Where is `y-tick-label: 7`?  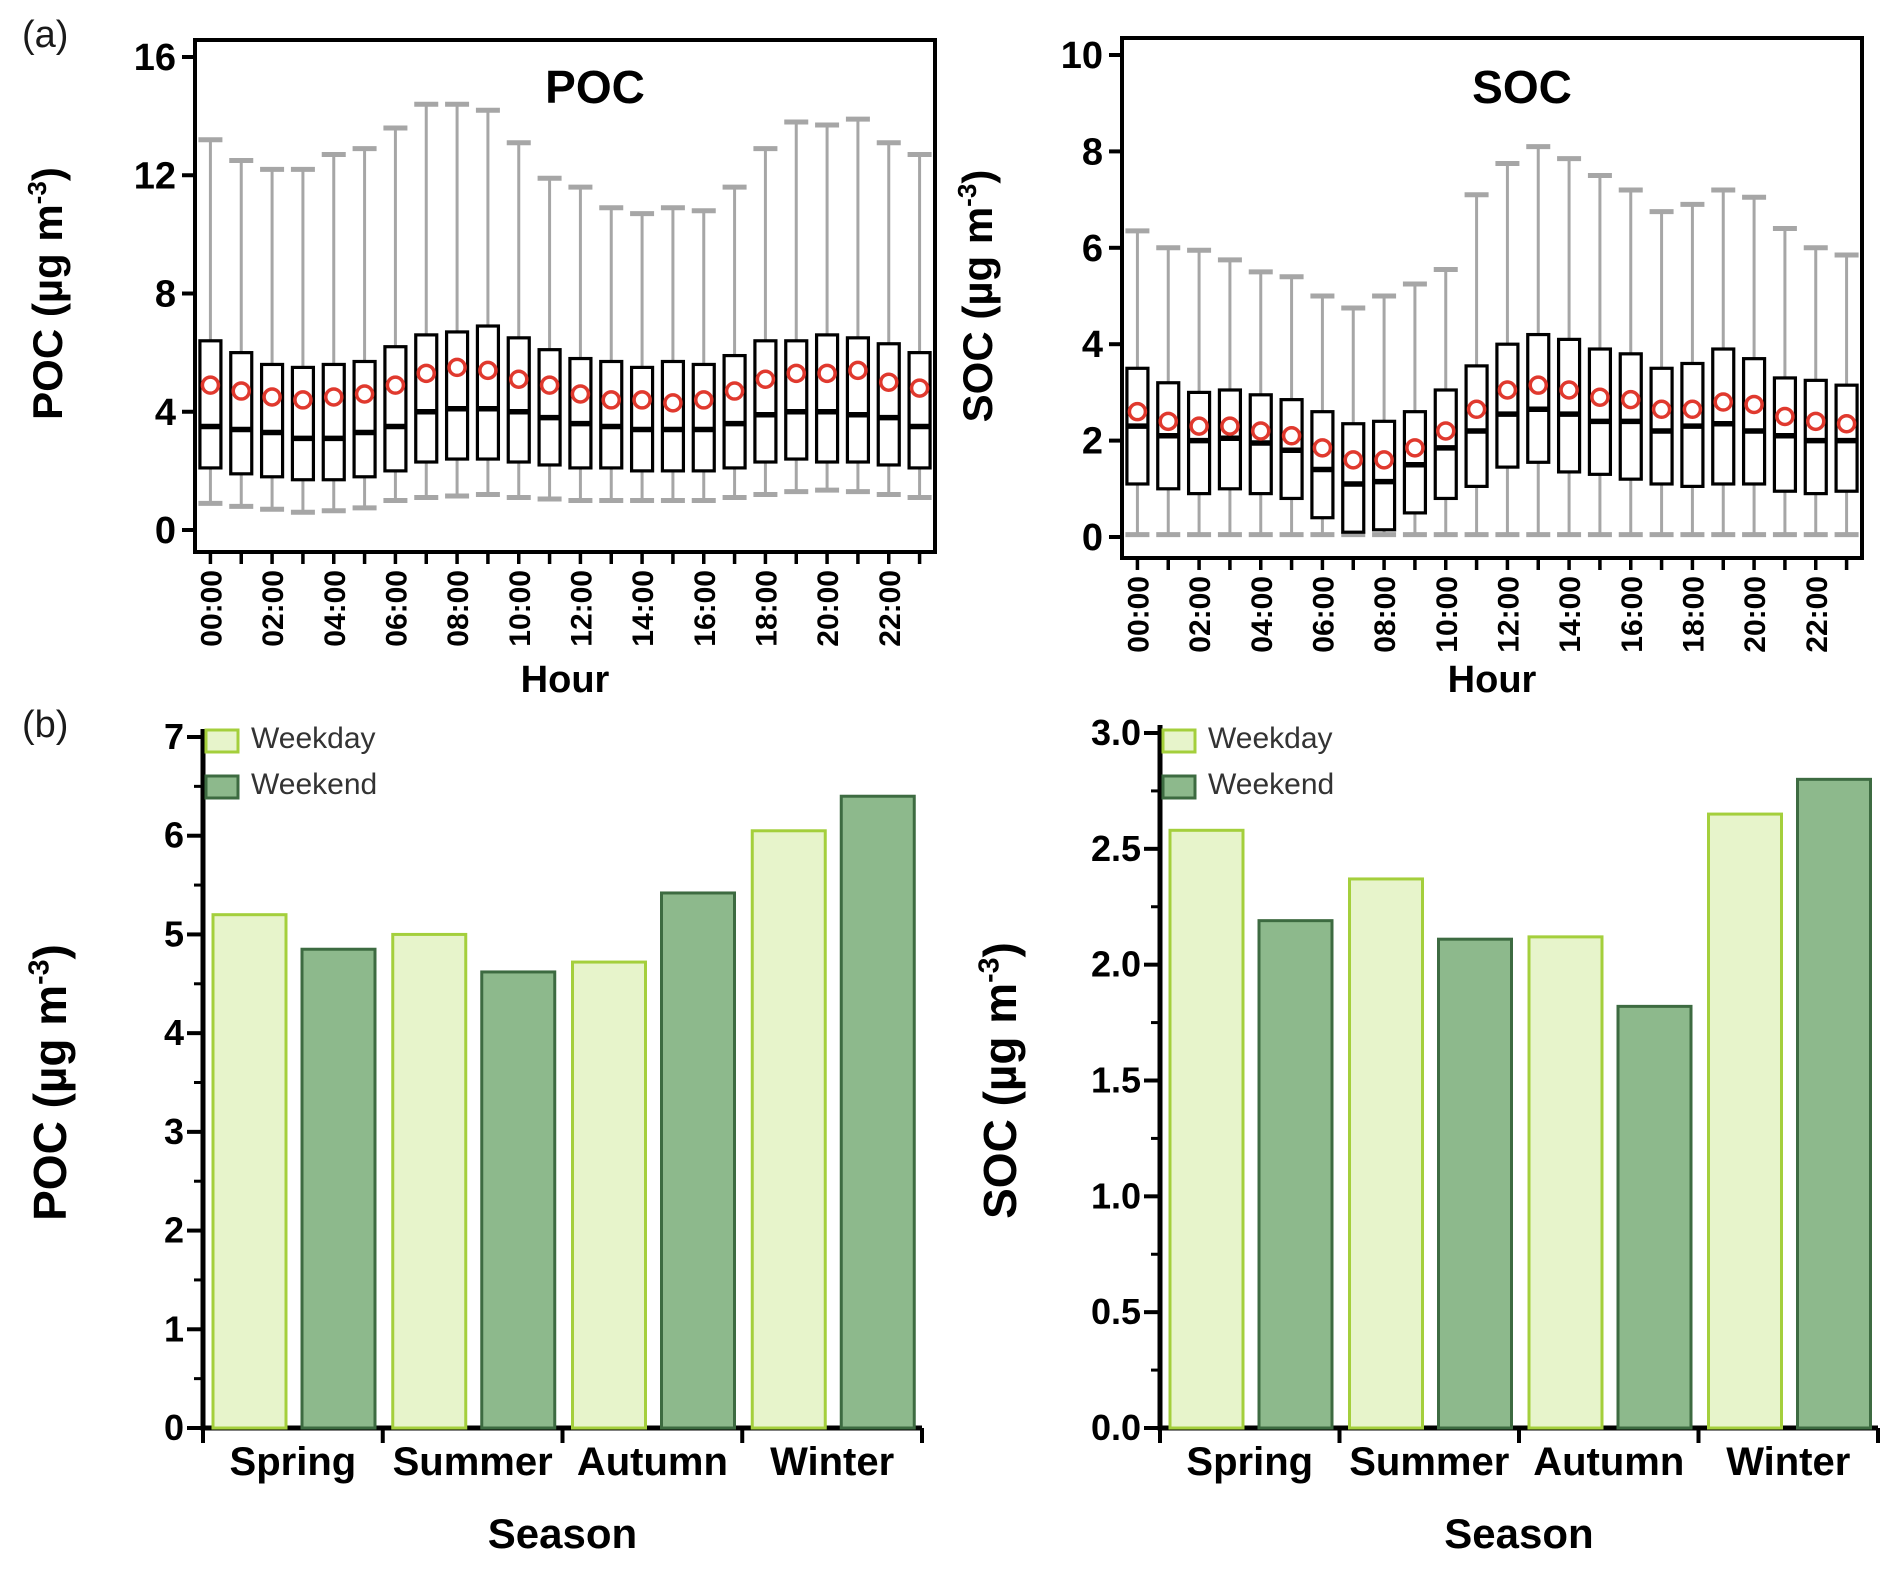
y-tick-label: 7 is located at coordinates (174, 736).